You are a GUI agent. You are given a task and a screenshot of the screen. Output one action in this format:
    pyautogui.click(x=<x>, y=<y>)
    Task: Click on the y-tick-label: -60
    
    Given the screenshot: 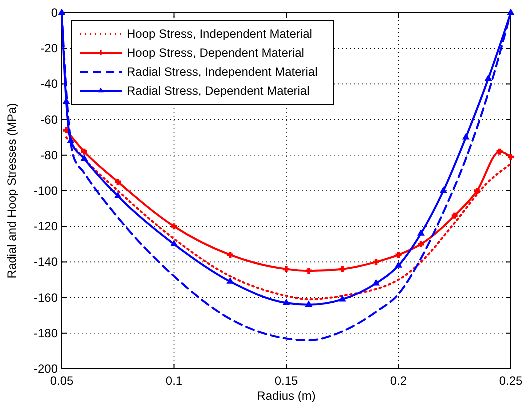 What is the action you would take?
    pyautogui.click(x=49, y=119)
    